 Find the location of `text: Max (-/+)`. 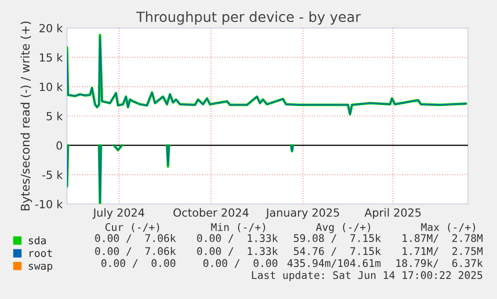

text: Max (-/+) is located at coordinates (448, 227).